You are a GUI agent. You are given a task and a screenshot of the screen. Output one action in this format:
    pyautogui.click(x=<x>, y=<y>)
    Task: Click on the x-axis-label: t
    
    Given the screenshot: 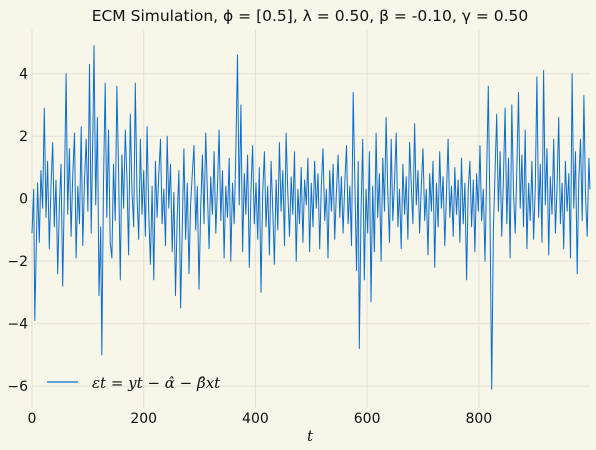 What is the action you would take?
    pyautogui.click(x=310, y=436)
    